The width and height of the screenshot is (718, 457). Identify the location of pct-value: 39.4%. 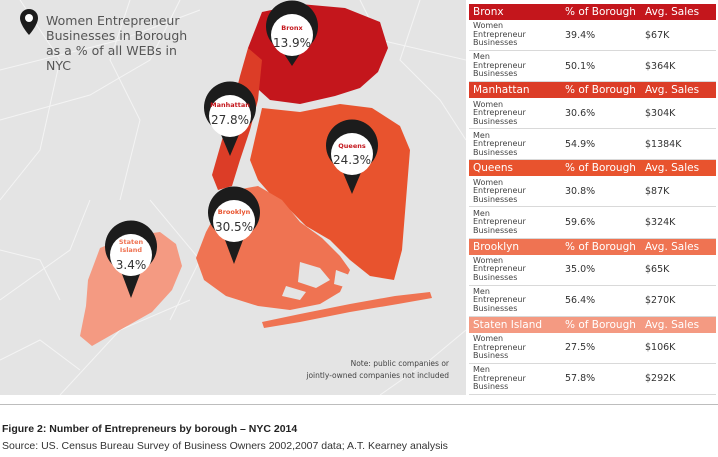
(601, 36).